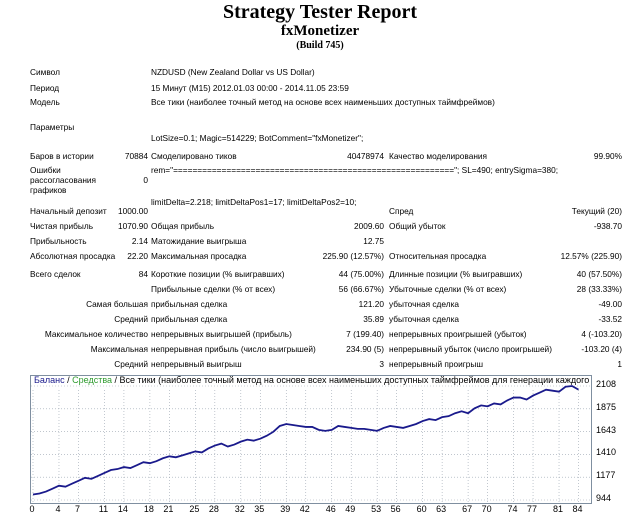 This screenshot has width=640, height=515. I want to click on y-tick-label: 1875, so click(606, 406).